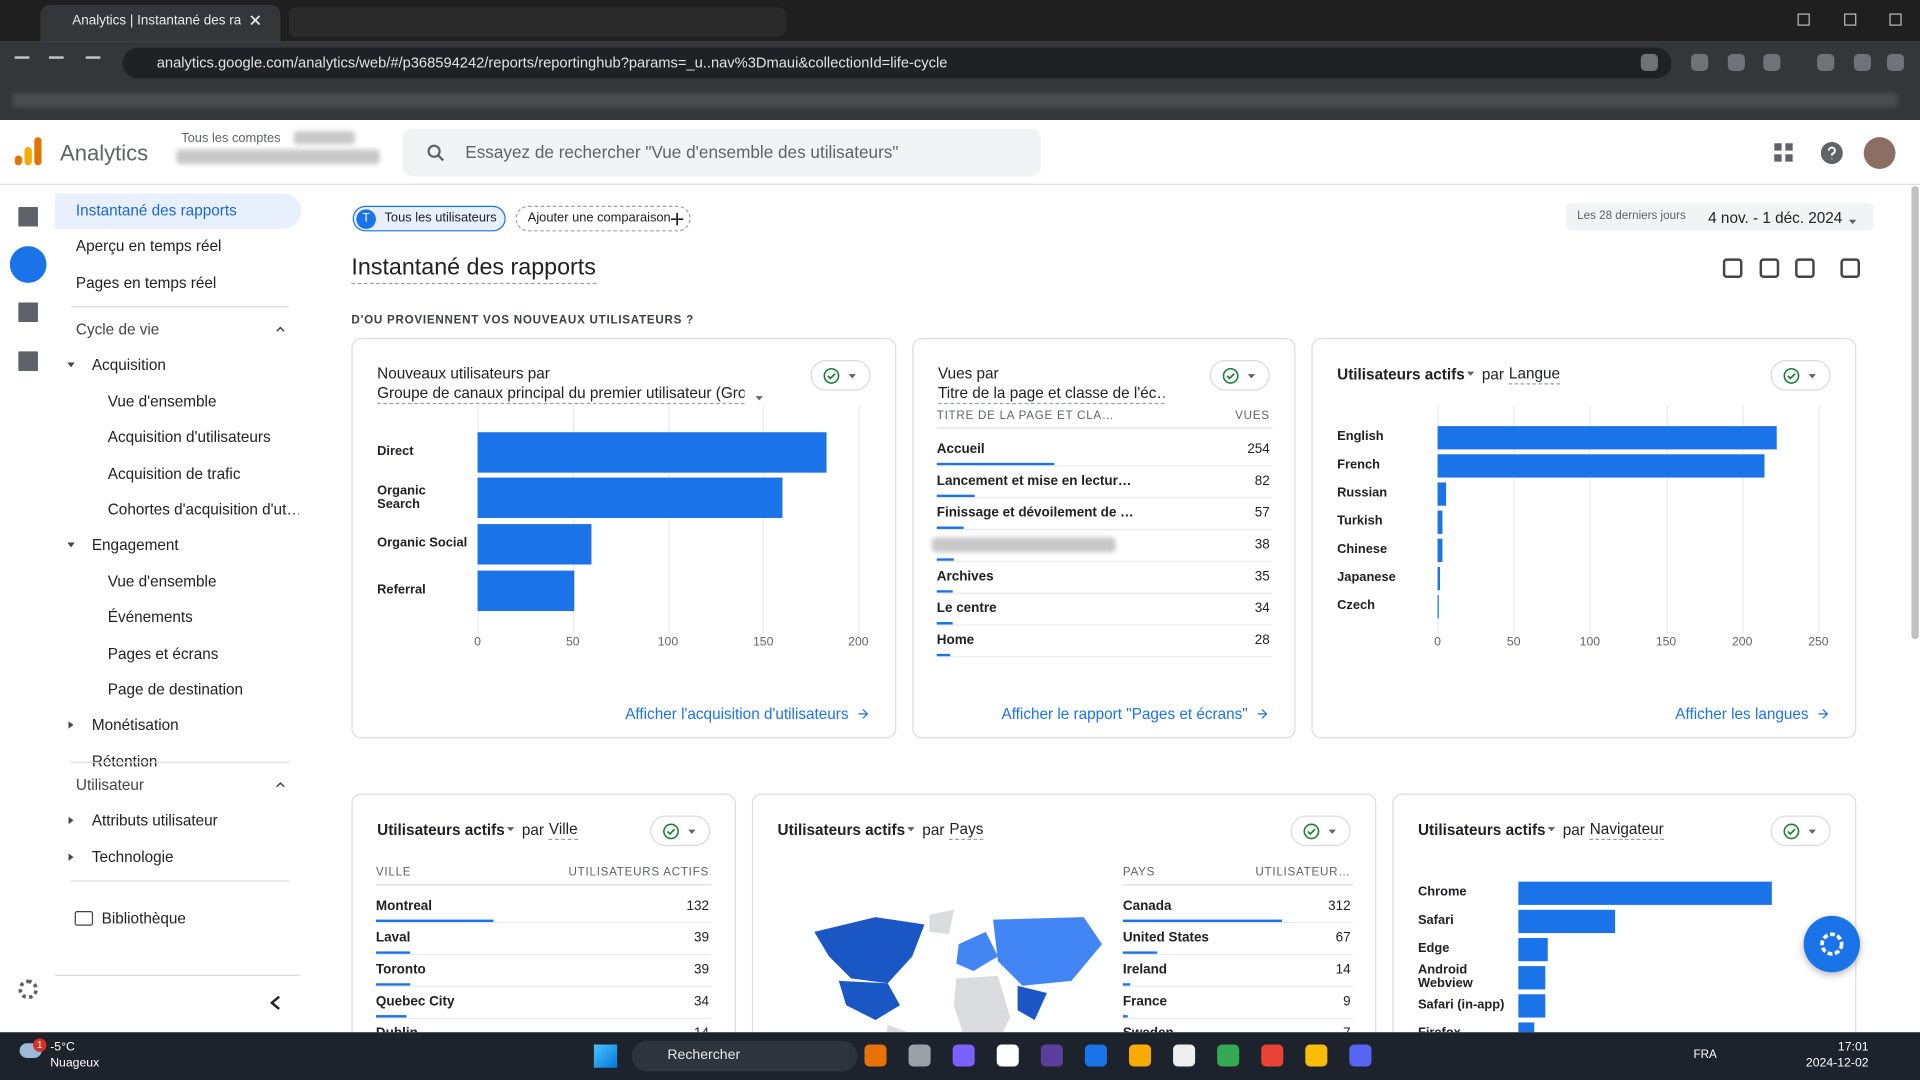 The image size is (1920, 1080). What do you see at coordinates (1720, 217) in the screenshot?
I see `date-box` at bounding box center [1720, 217].